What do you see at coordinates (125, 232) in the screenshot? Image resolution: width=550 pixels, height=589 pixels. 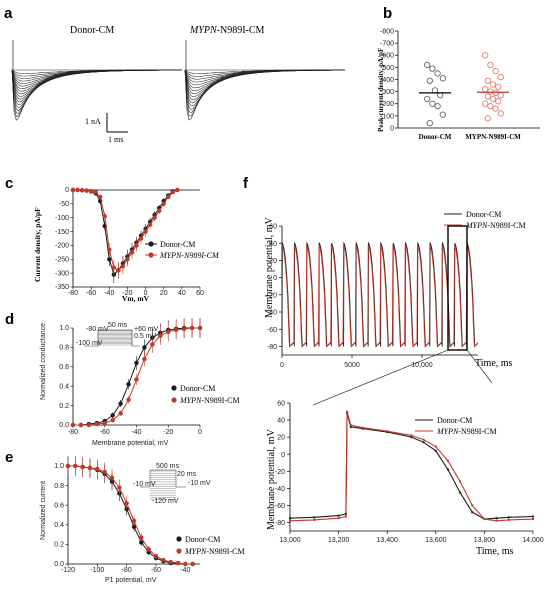 I see `c-series-line` at bounding box center [125, 232].